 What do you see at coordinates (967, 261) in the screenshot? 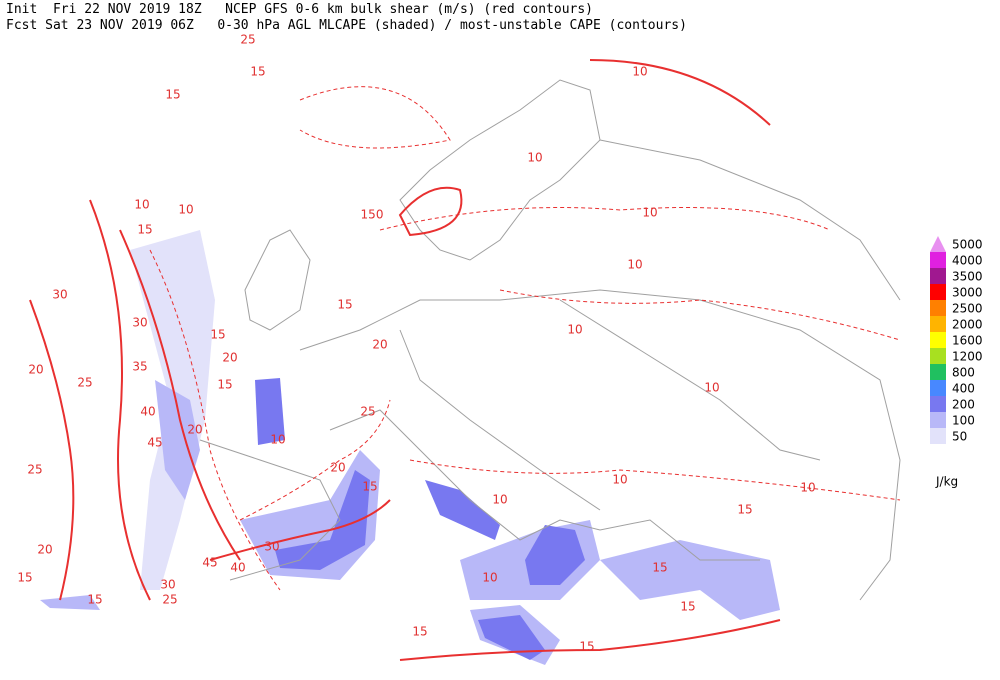
I see `legend-label: 4000` at bounding box center [967, 261].